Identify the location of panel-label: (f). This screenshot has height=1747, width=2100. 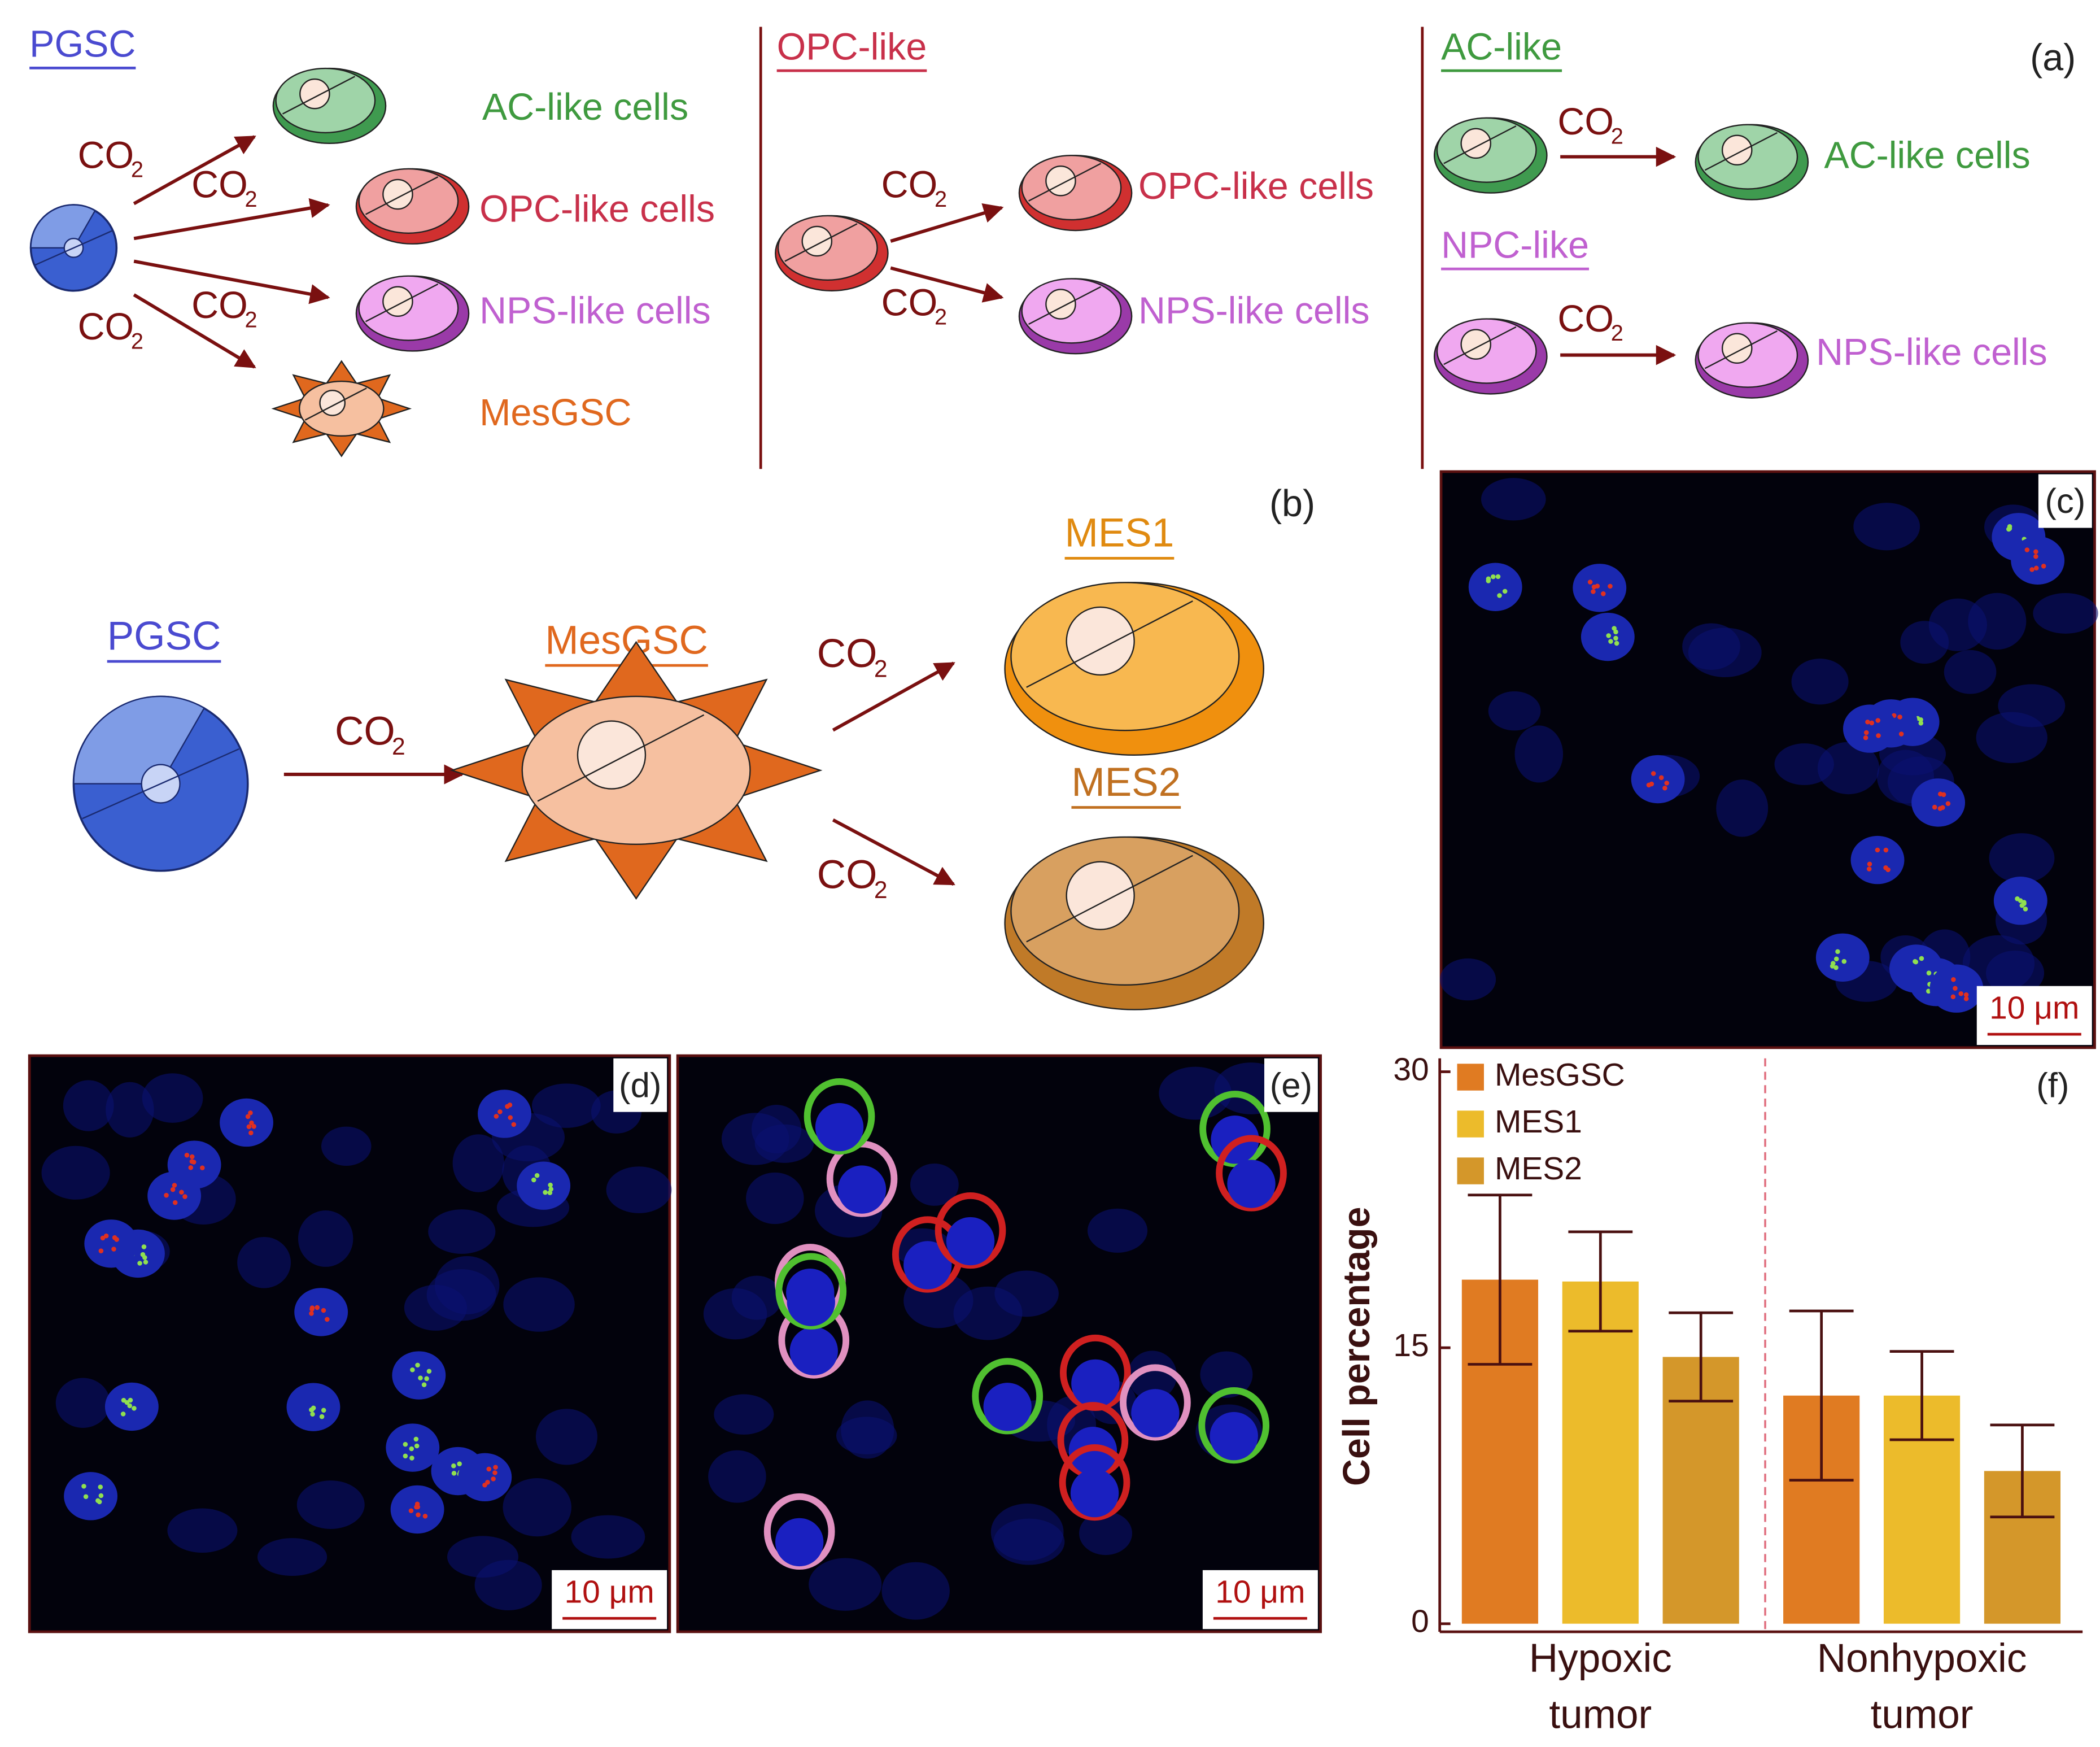
(2052, 1085).